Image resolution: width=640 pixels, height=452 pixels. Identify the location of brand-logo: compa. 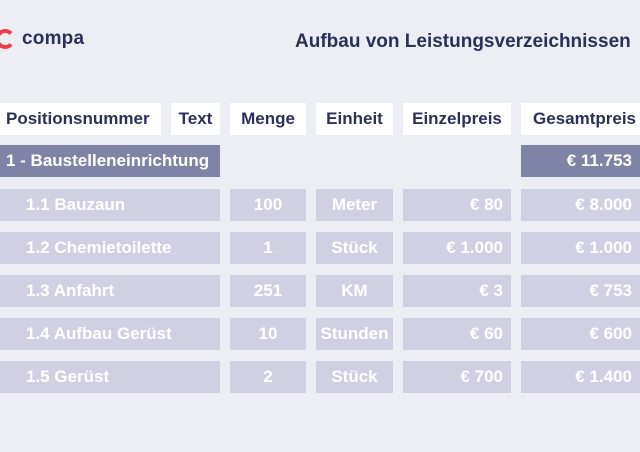
(42, 39).